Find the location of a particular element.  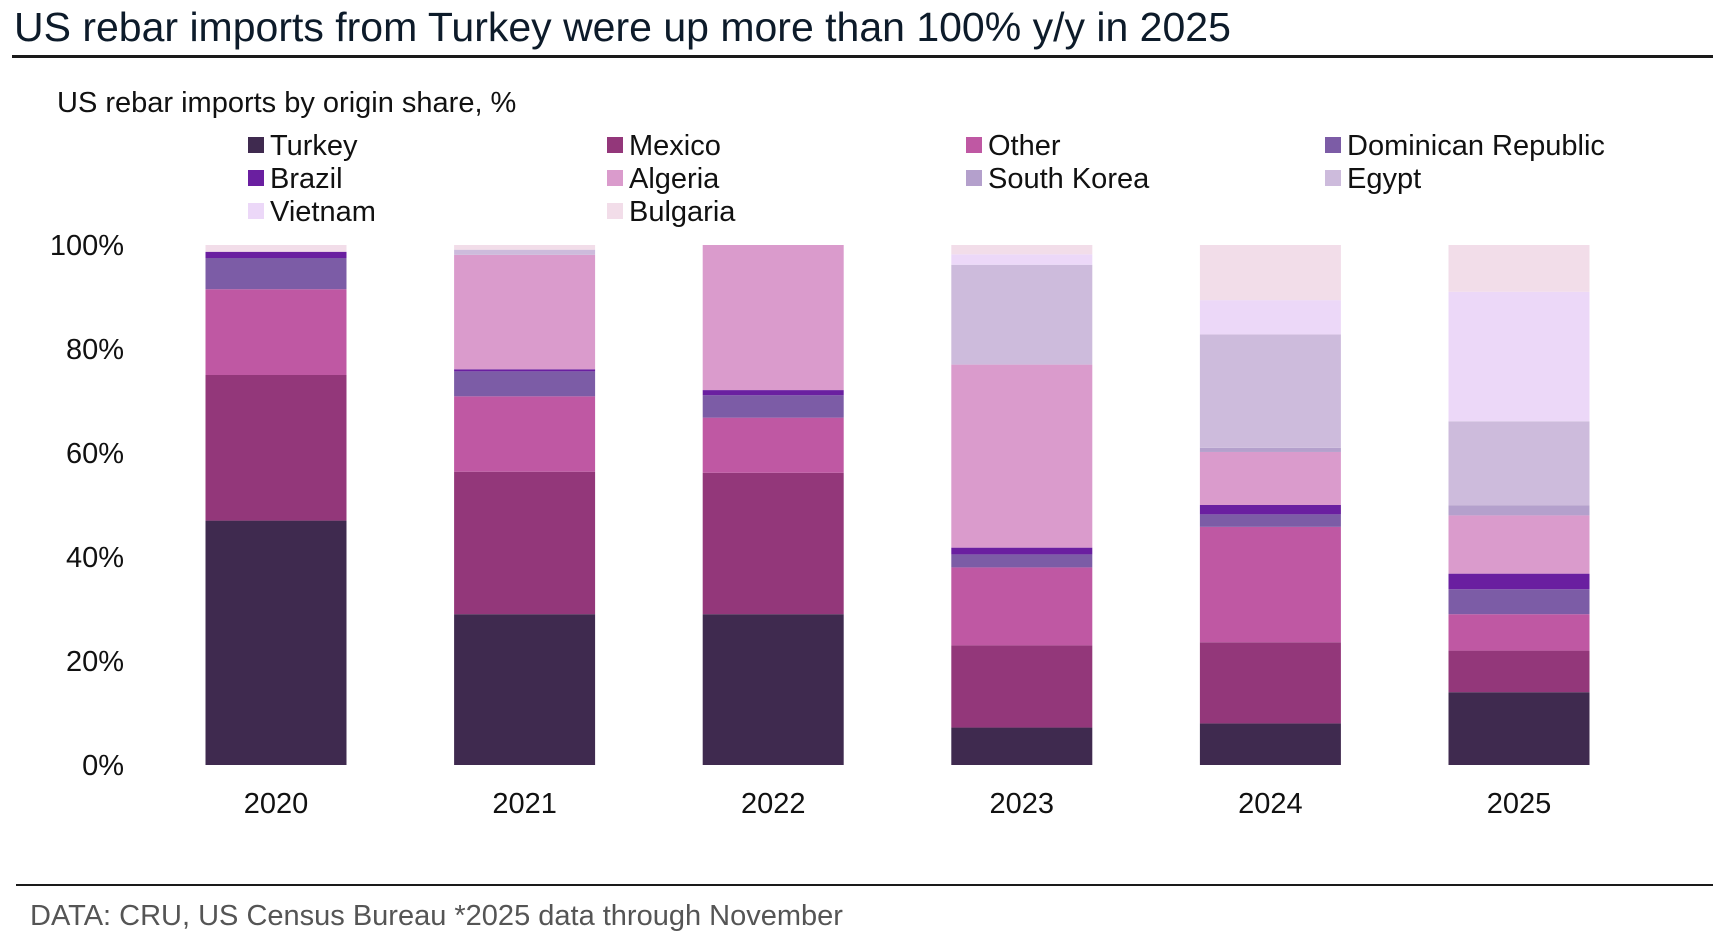

legend-swatch-bulgaria is located at coordinates (615, 211).